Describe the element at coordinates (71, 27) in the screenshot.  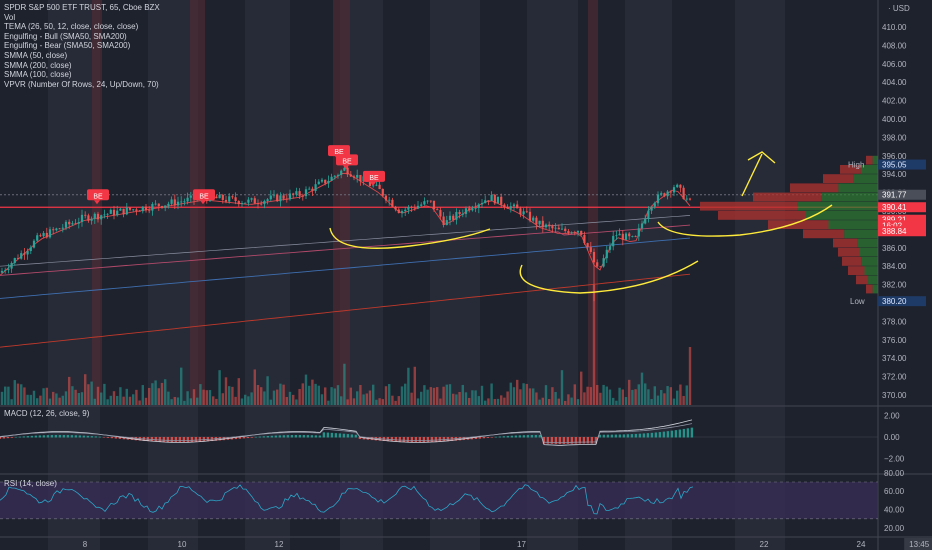
I see `legend-tema: TEMA (26, 50, 12, close, close, close)` at that location.